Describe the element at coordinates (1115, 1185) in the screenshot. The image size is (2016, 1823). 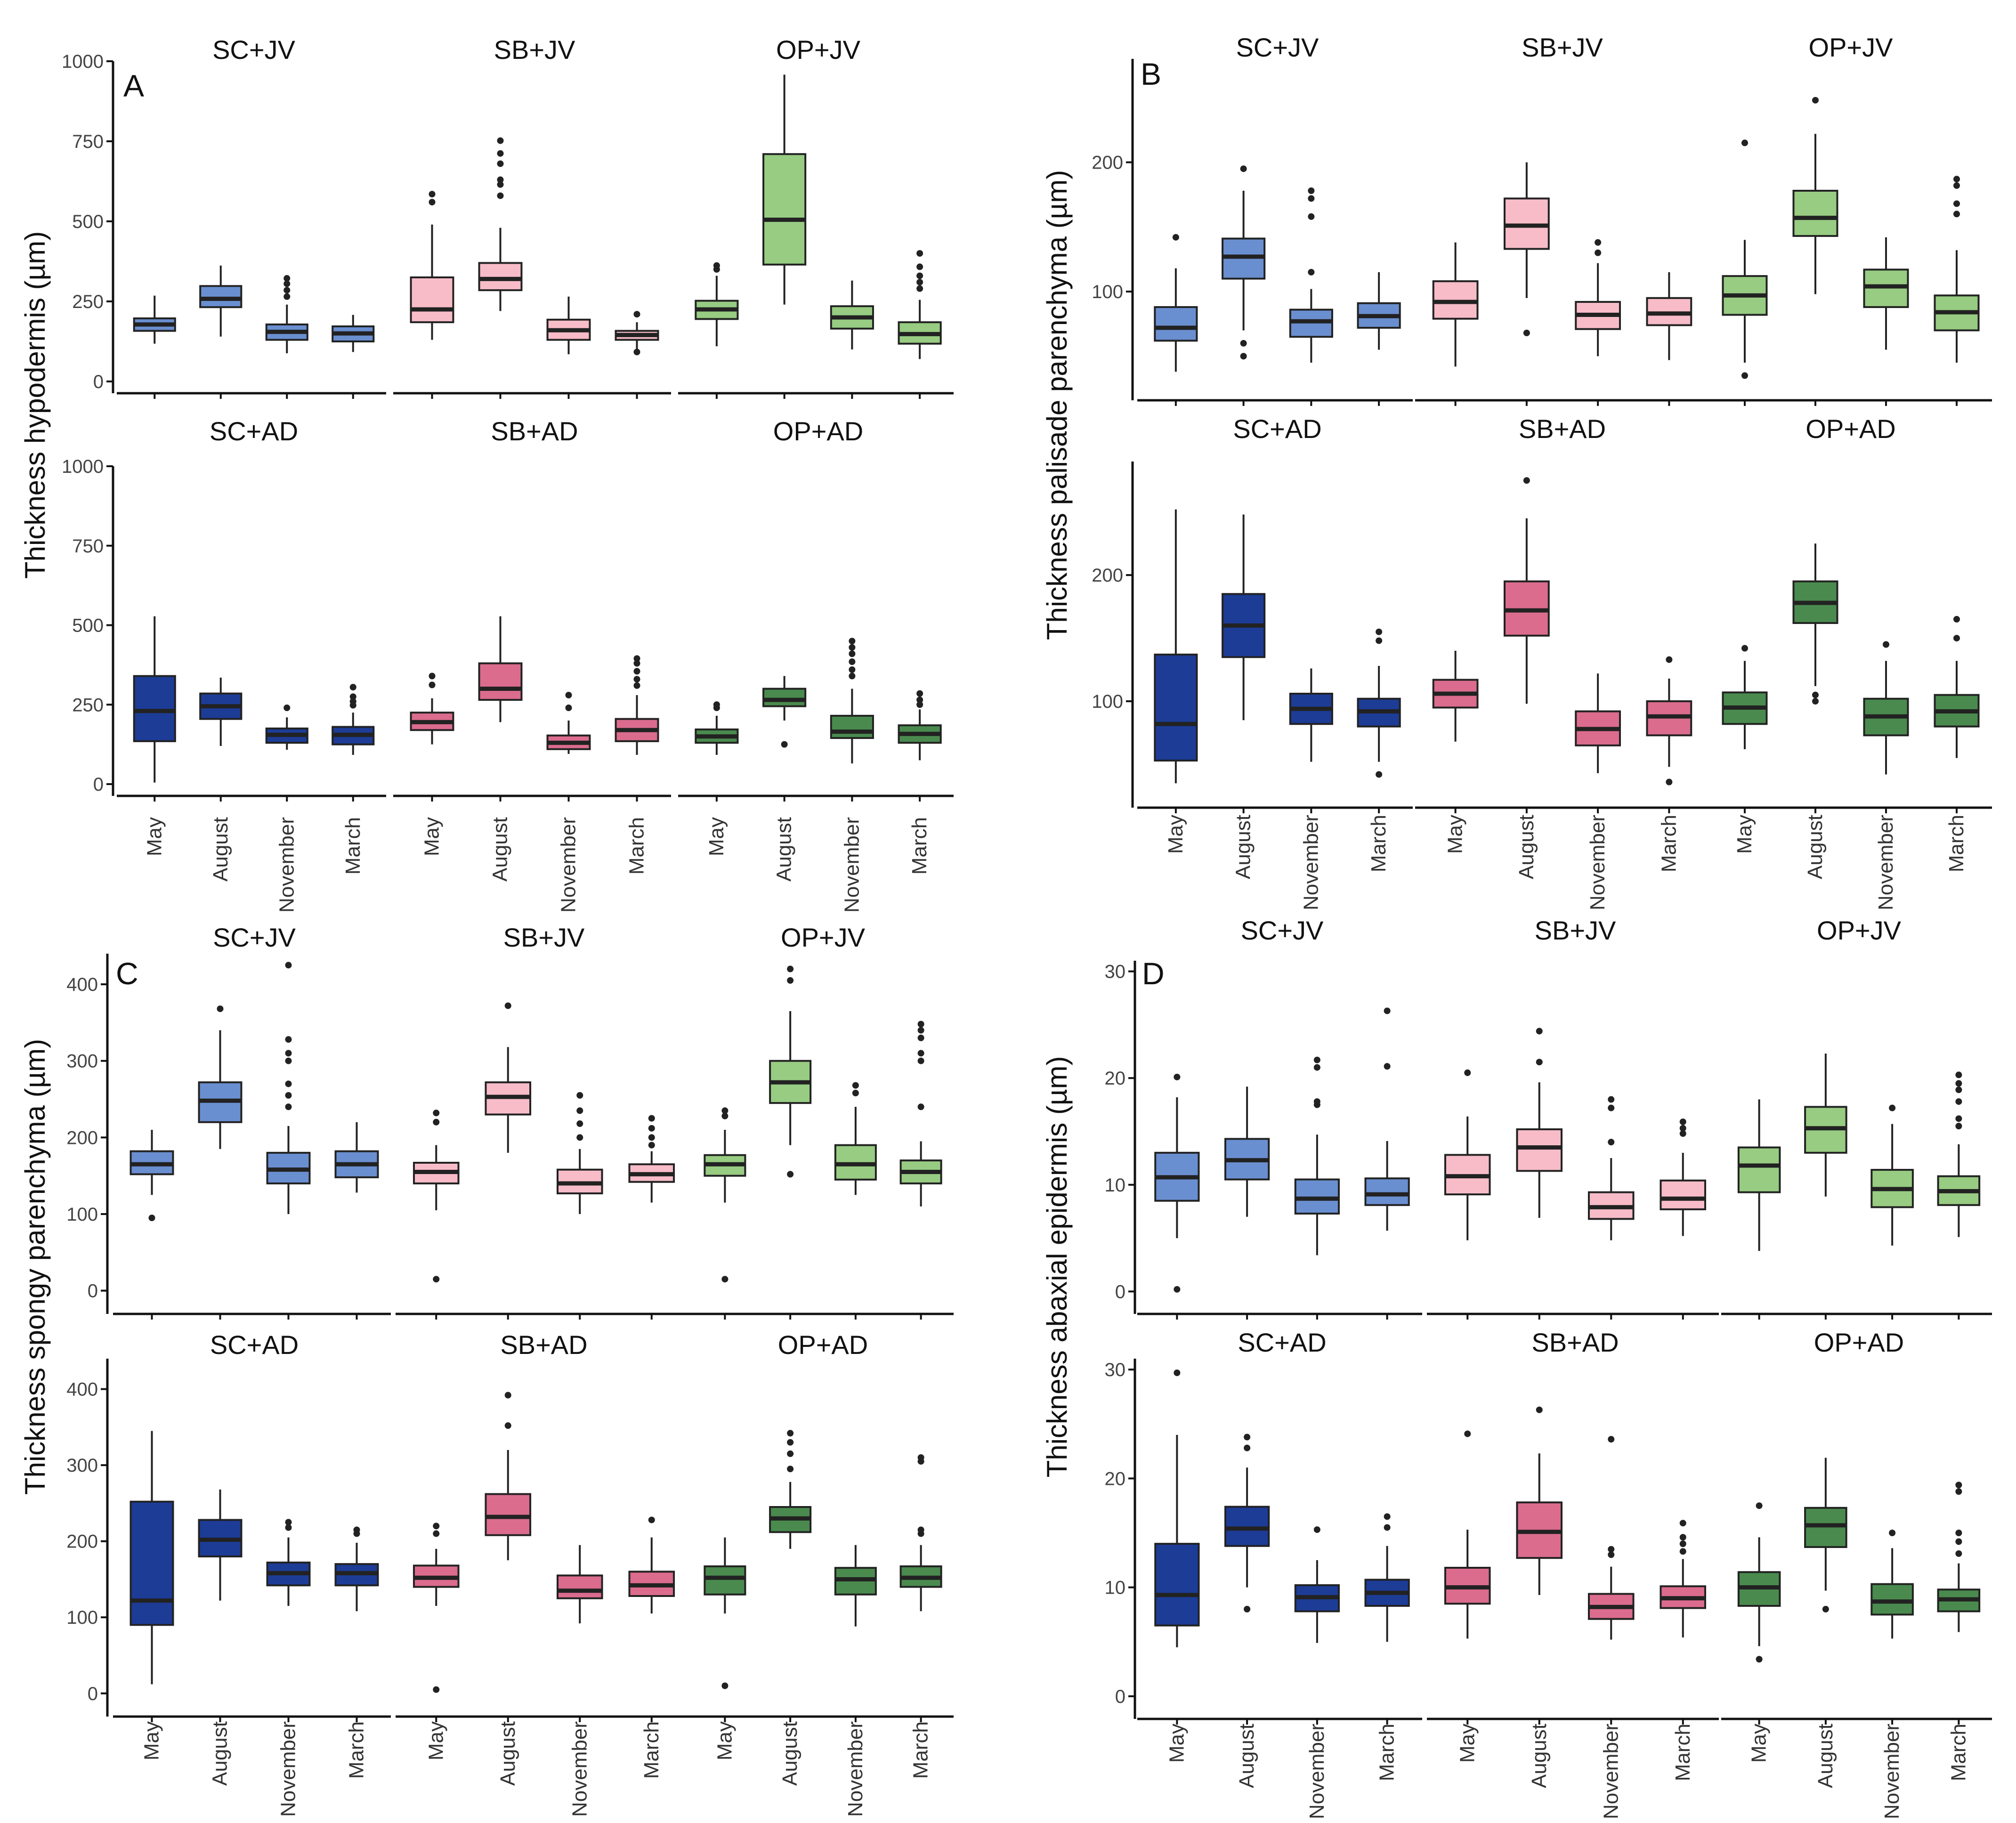
I see `y-tick-label: 10` at that location.